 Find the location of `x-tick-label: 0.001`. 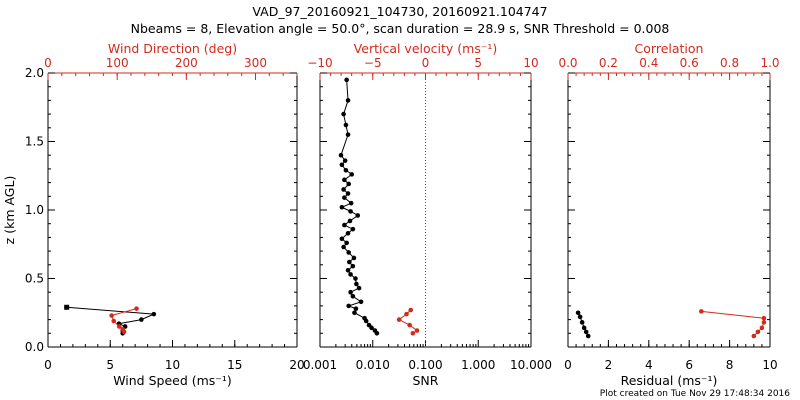

x-tick-label: 0.001 is located at coordinates (320, 365).